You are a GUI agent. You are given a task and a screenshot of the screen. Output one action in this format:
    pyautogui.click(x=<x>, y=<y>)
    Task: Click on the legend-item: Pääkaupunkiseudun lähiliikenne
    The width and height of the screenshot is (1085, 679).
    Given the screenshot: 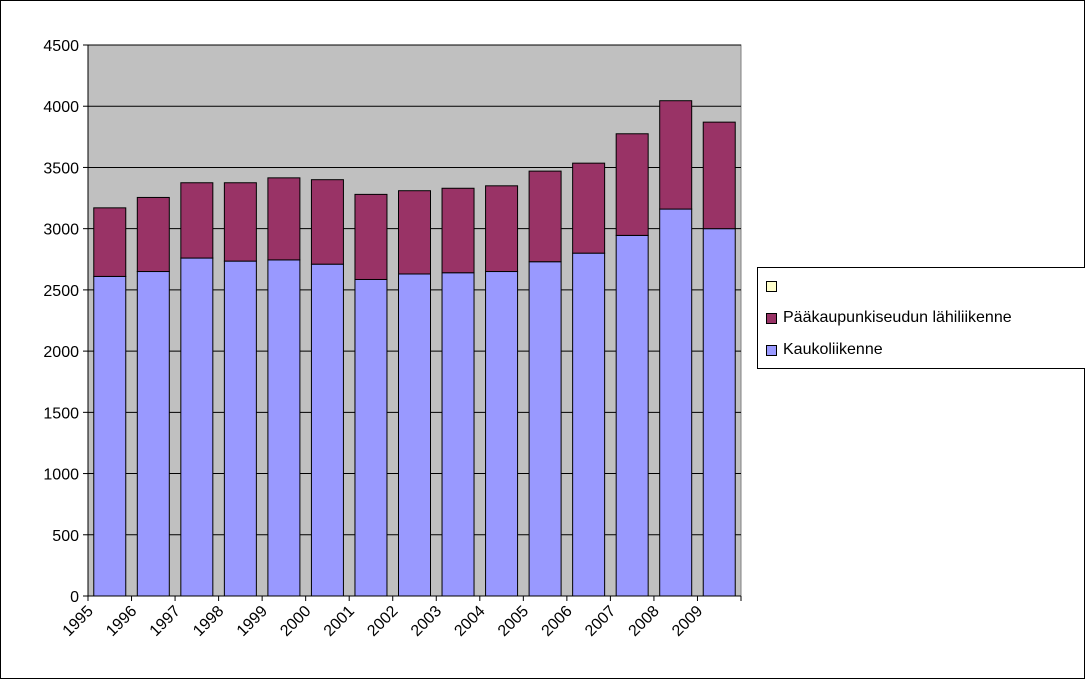 What is the action you would take?
    pyautogui.click(x=889, y=318)
    